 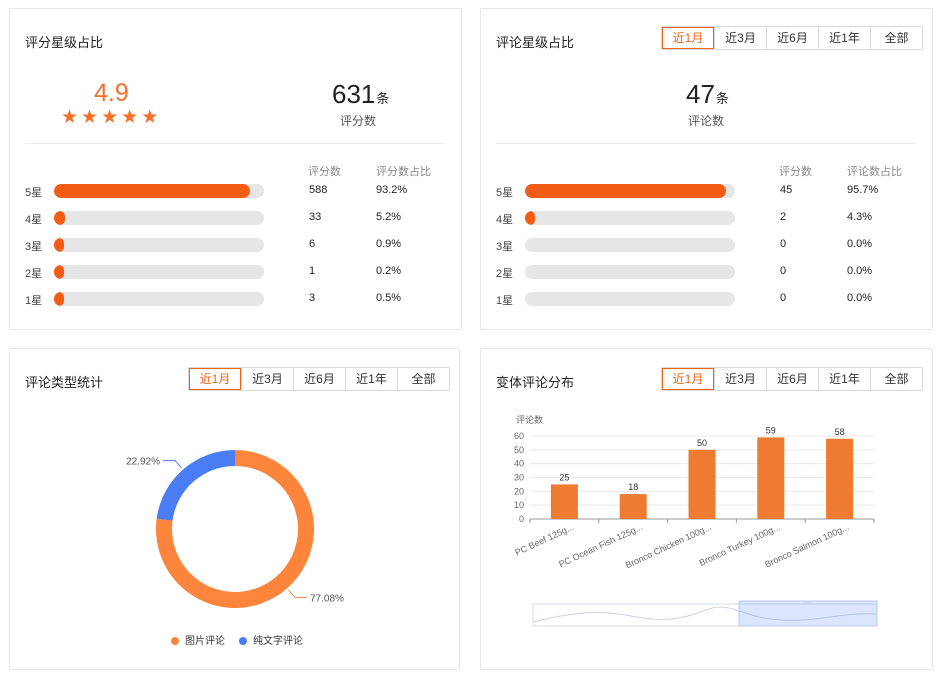 I want to click on rating-stars: ★ ★ ★ ★ ★, so click(x=110, y=117).